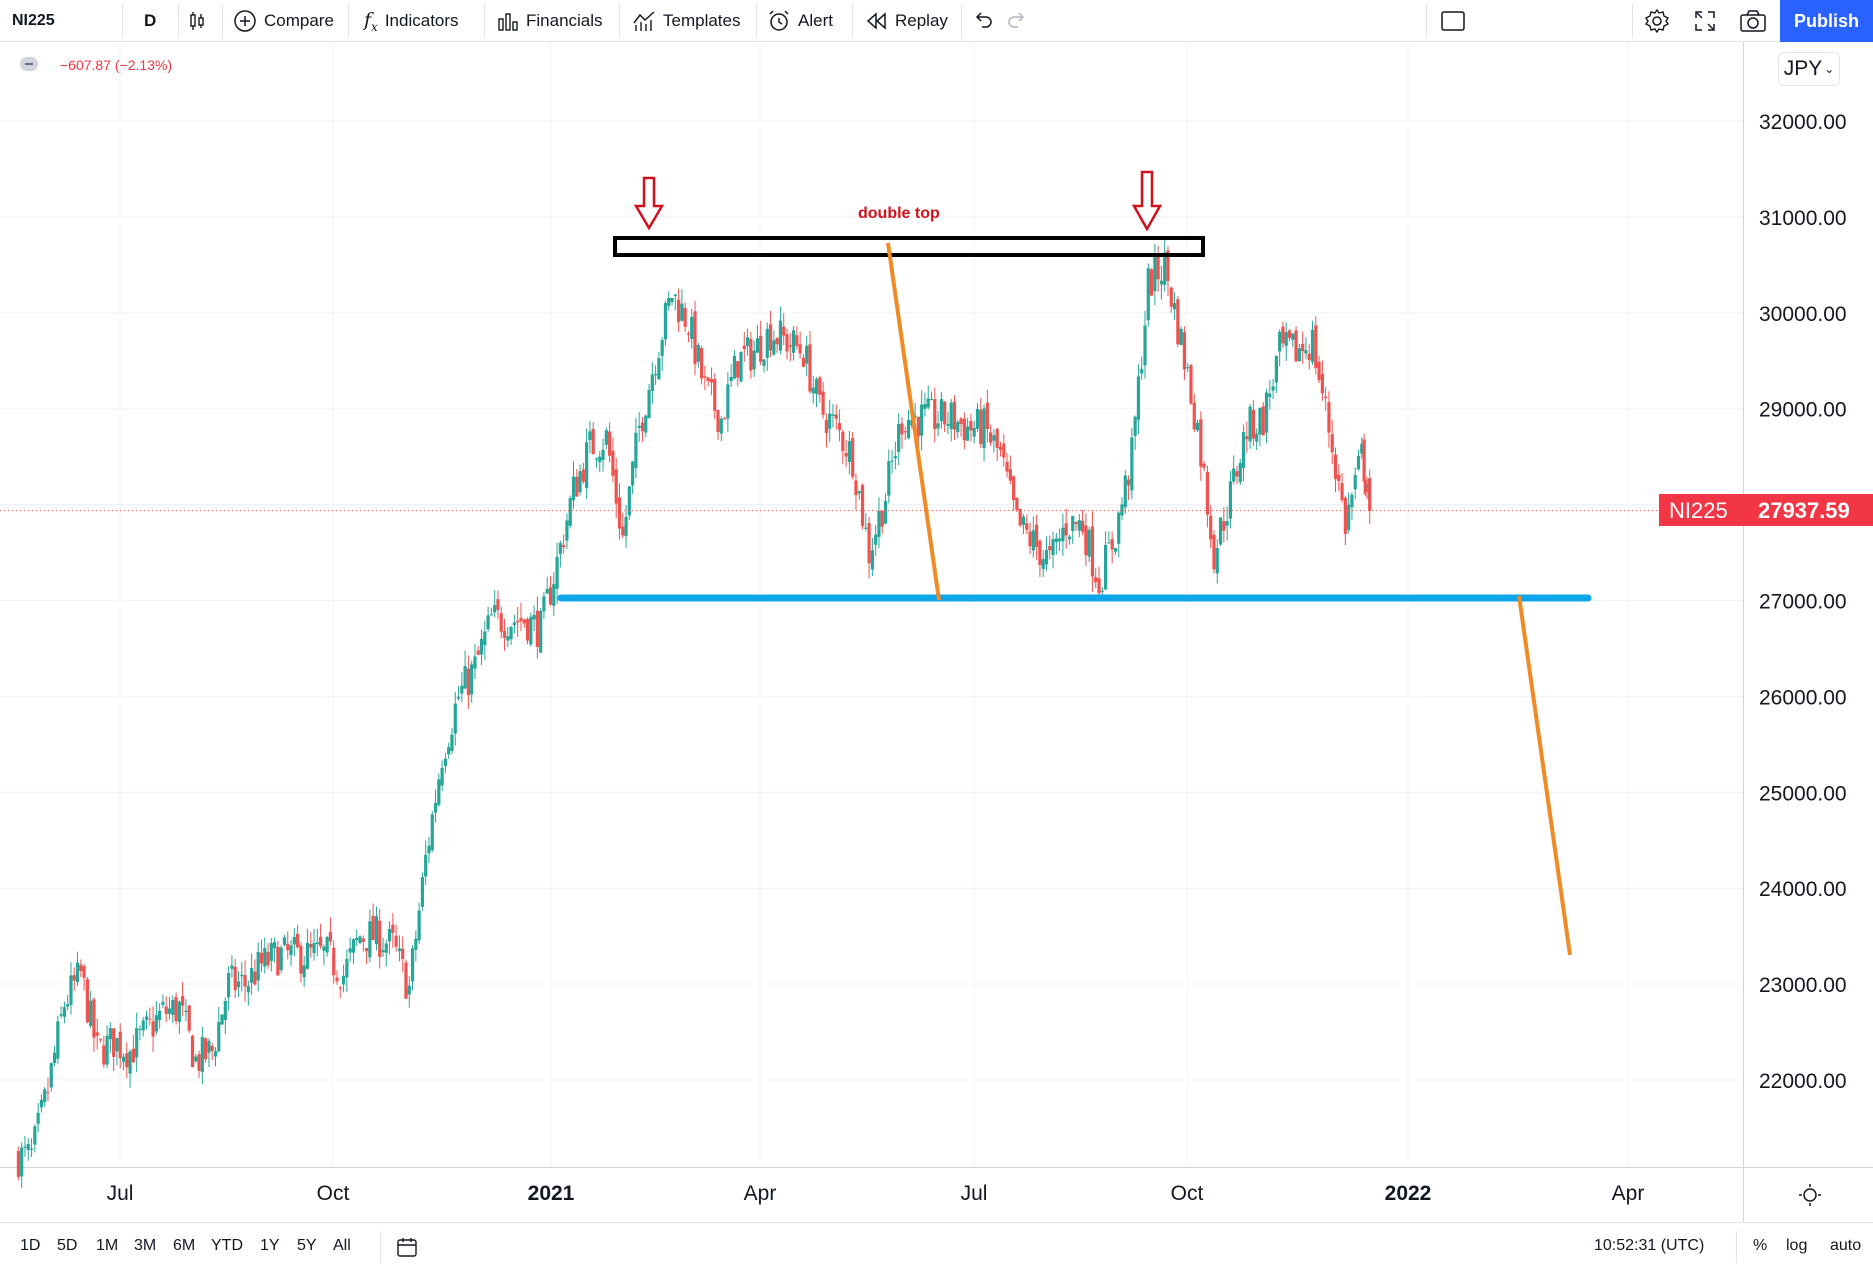 The height and width of the screenshot is (1270, 1873). Describe the element at coordinates (227, 1245) in the screenshot. I see `range-ytd: YTD` at that location.